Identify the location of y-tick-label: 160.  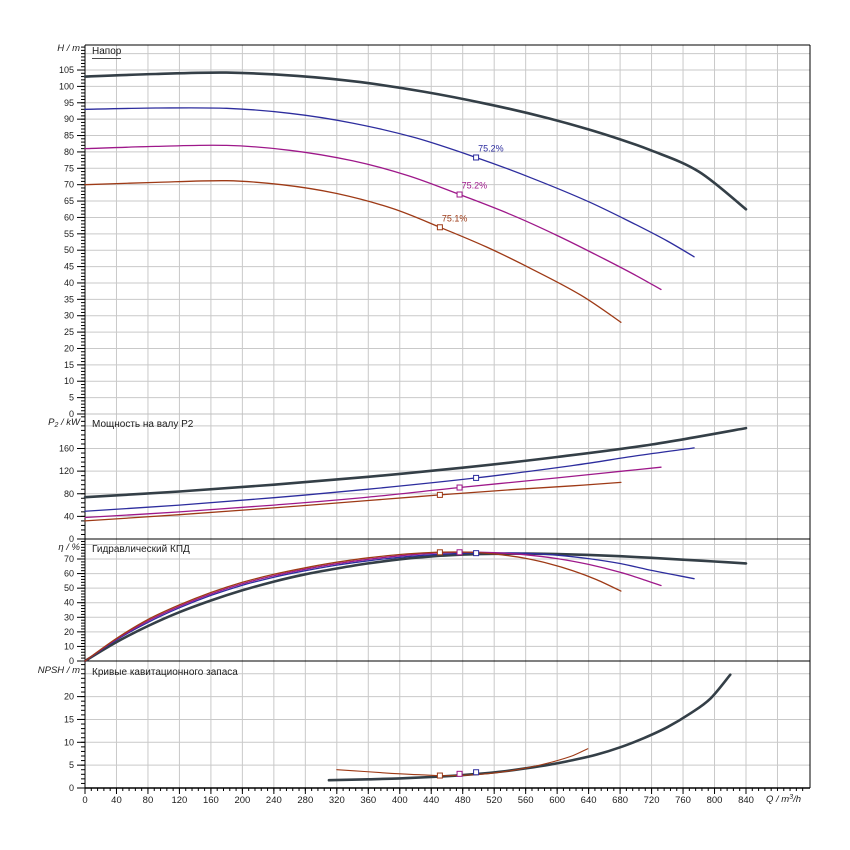
(66, 449).